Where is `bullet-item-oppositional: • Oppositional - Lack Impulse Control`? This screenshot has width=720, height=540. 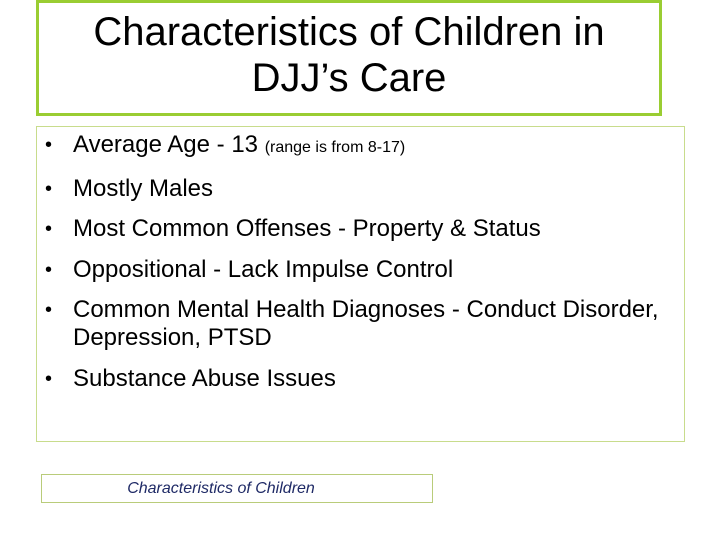 bullet-item-oppositional: • Oppositional - Lack Impulse Control is located at coordinates (357, 270).